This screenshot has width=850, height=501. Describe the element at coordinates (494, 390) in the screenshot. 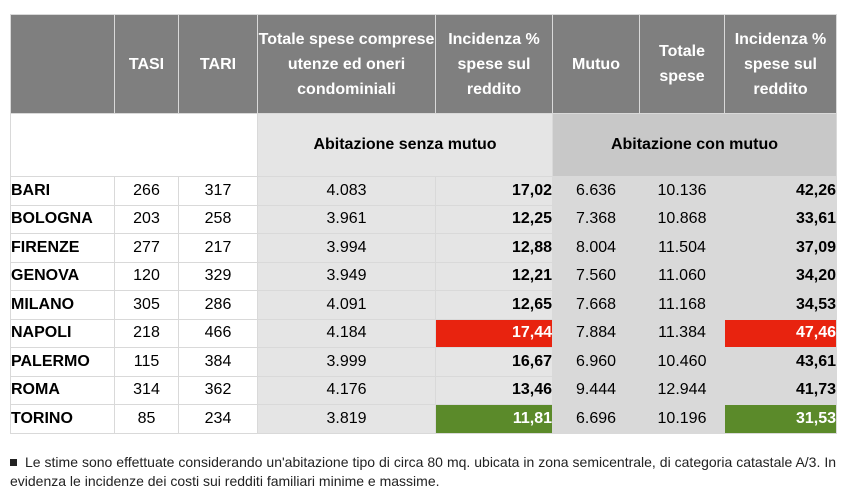

I see `incidenza-senza-mutuo-cell: 13,46` at that location.